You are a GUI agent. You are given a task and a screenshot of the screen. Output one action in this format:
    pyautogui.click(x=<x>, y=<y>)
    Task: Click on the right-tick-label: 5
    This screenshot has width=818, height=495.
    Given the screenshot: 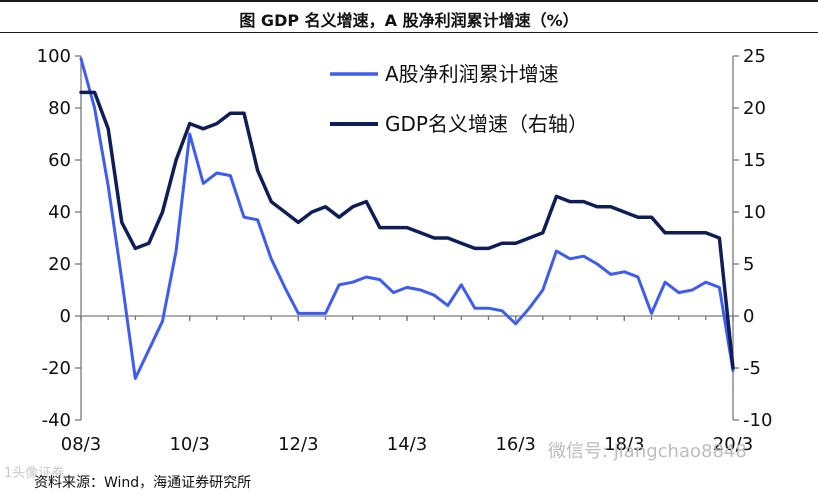 What is the action you would take?
    pyautogui.click(x=748, y=264)
    